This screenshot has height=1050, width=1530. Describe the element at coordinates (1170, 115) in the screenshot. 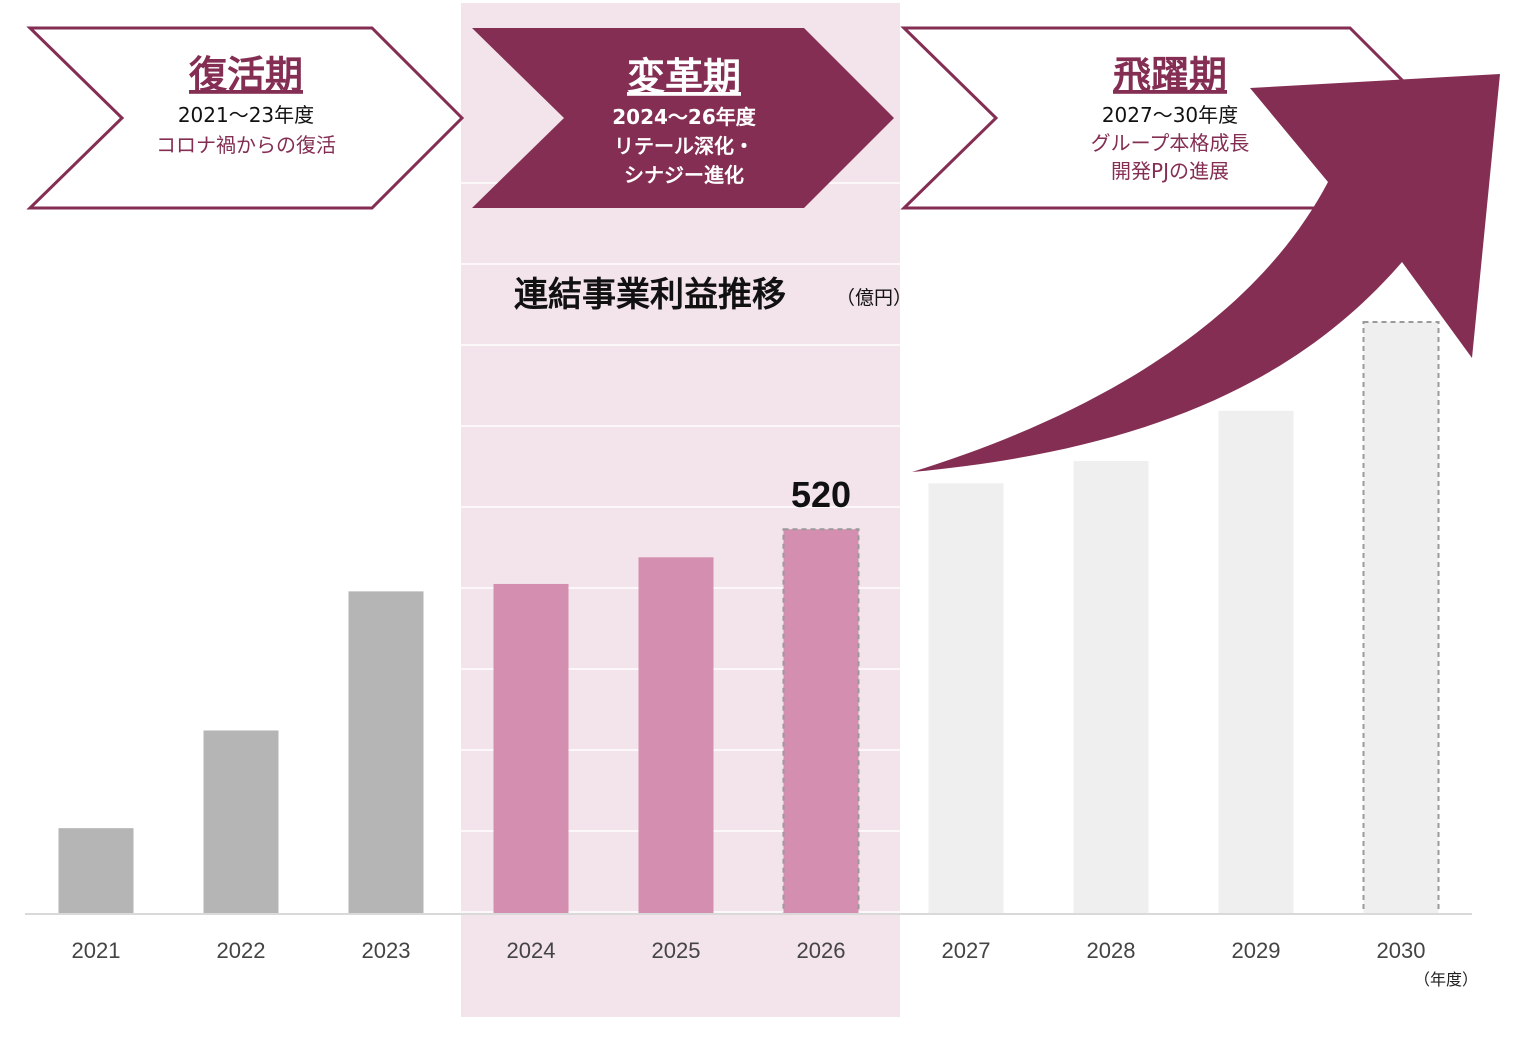

I see `phase-years-leap: 2027～30年度` at that location.